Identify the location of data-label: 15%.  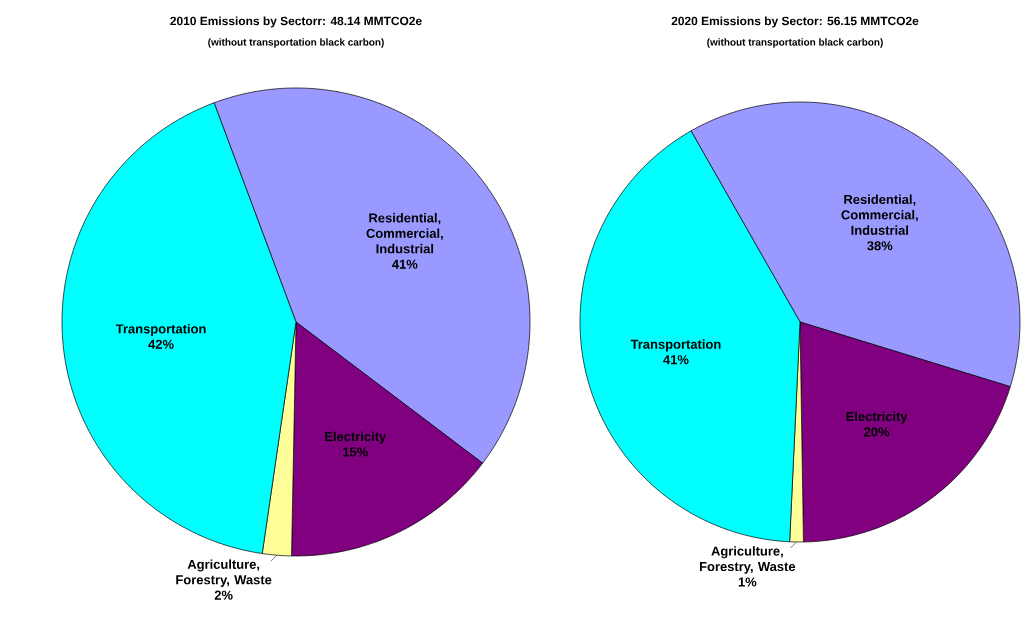
(355, 452).